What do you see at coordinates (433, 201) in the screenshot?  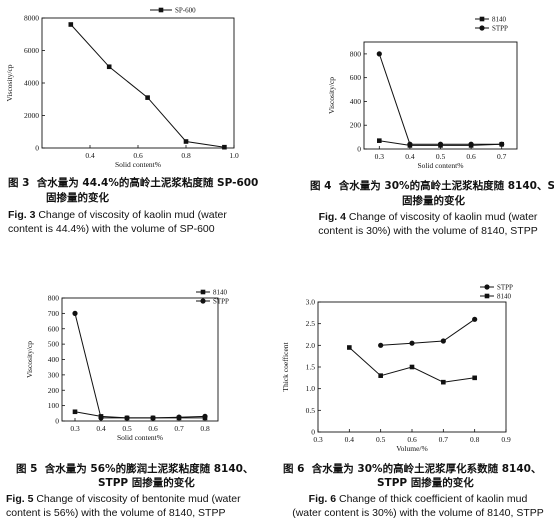 I see `caption-cn-fig4-line2: 固掺量的变化` at bounding box center [433, 201].